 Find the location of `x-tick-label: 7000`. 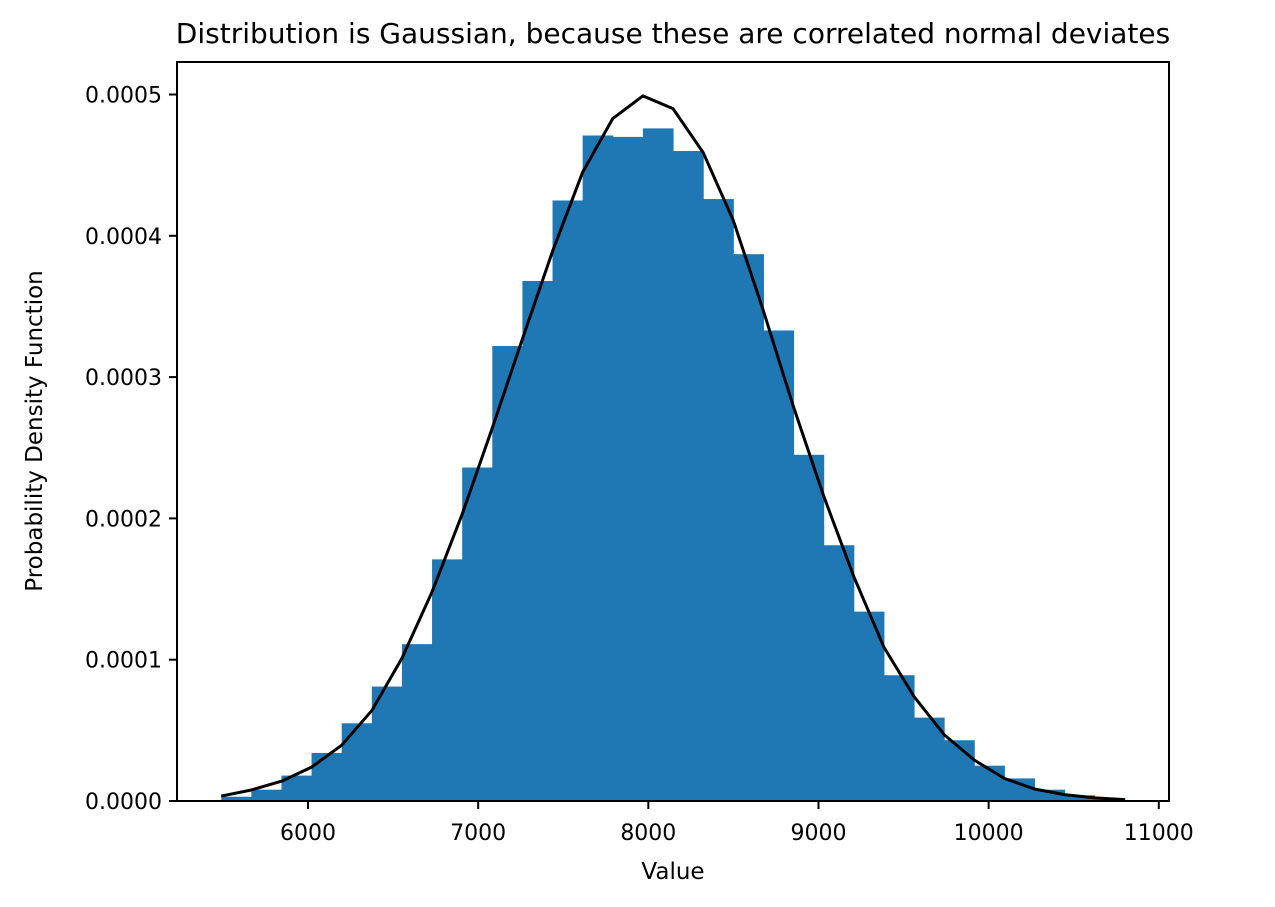

x-tick-label: 7000 is located at coordinates (478, 833).